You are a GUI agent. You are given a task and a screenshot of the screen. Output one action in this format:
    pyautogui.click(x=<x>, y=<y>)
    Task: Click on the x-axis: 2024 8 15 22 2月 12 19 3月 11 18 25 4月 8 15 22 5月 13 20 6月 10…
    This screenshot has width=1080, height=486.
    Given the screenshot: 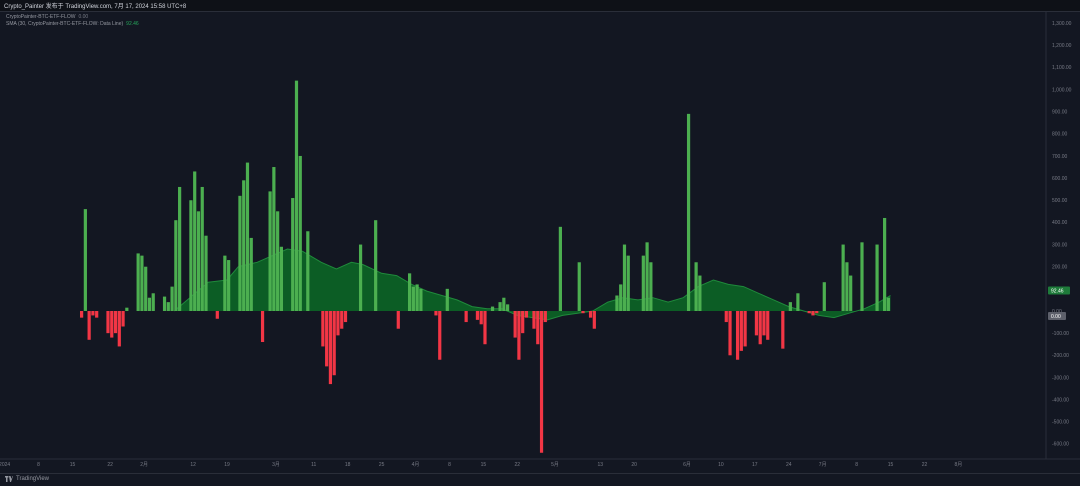 What is the action you would take?
    pyautogui.click(x=481, y=465)
    